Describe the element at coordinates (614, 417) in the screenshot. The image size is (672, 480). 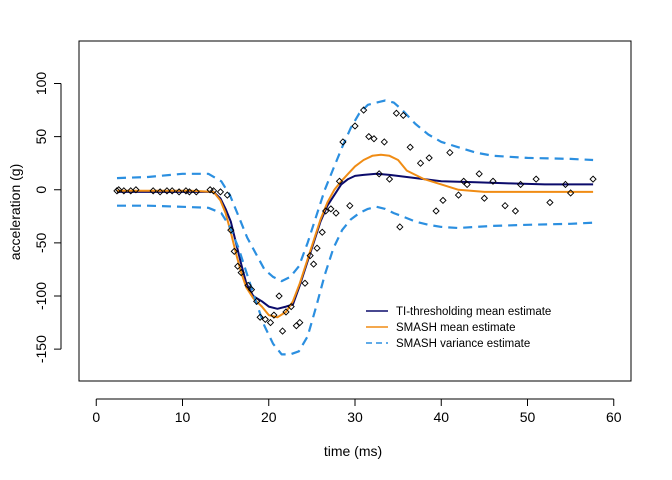
I see `x-tick-label: 60` at that location.